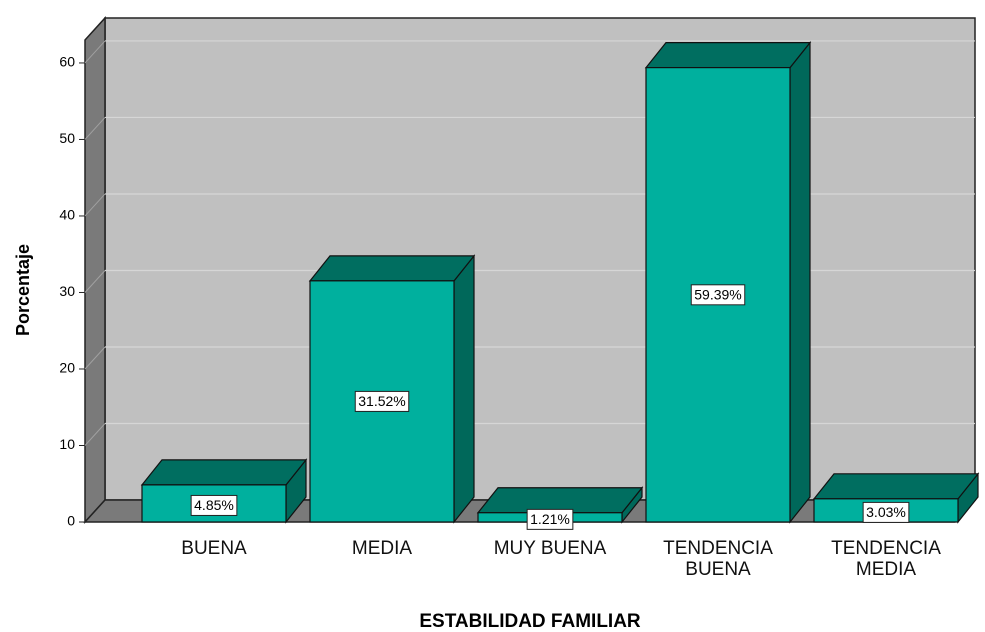 The width and height of the screenshot is (985, 632). Describe the element at coordinates (530, 621) in the screenshot. I see `x-axis-label: ESTABILIDAD FAMILIAR` at that location.